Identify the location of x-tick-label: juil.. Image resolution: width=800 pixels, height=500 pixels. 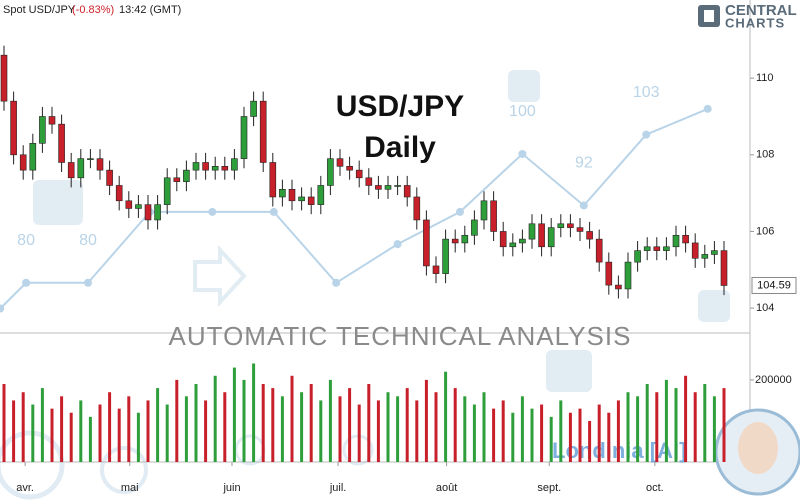
(338, 488).